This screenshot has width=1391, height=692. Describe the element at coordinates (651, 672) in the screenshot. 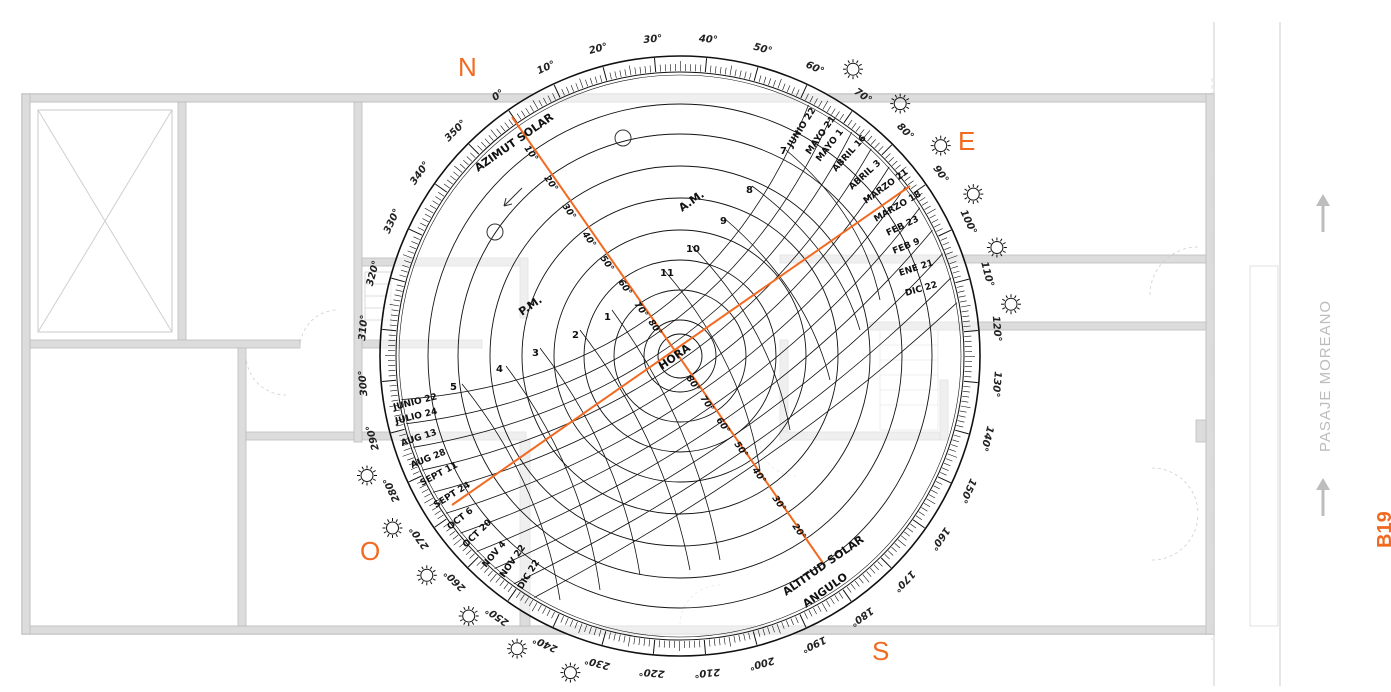

I see `azimuth-label: 220°` at that location.